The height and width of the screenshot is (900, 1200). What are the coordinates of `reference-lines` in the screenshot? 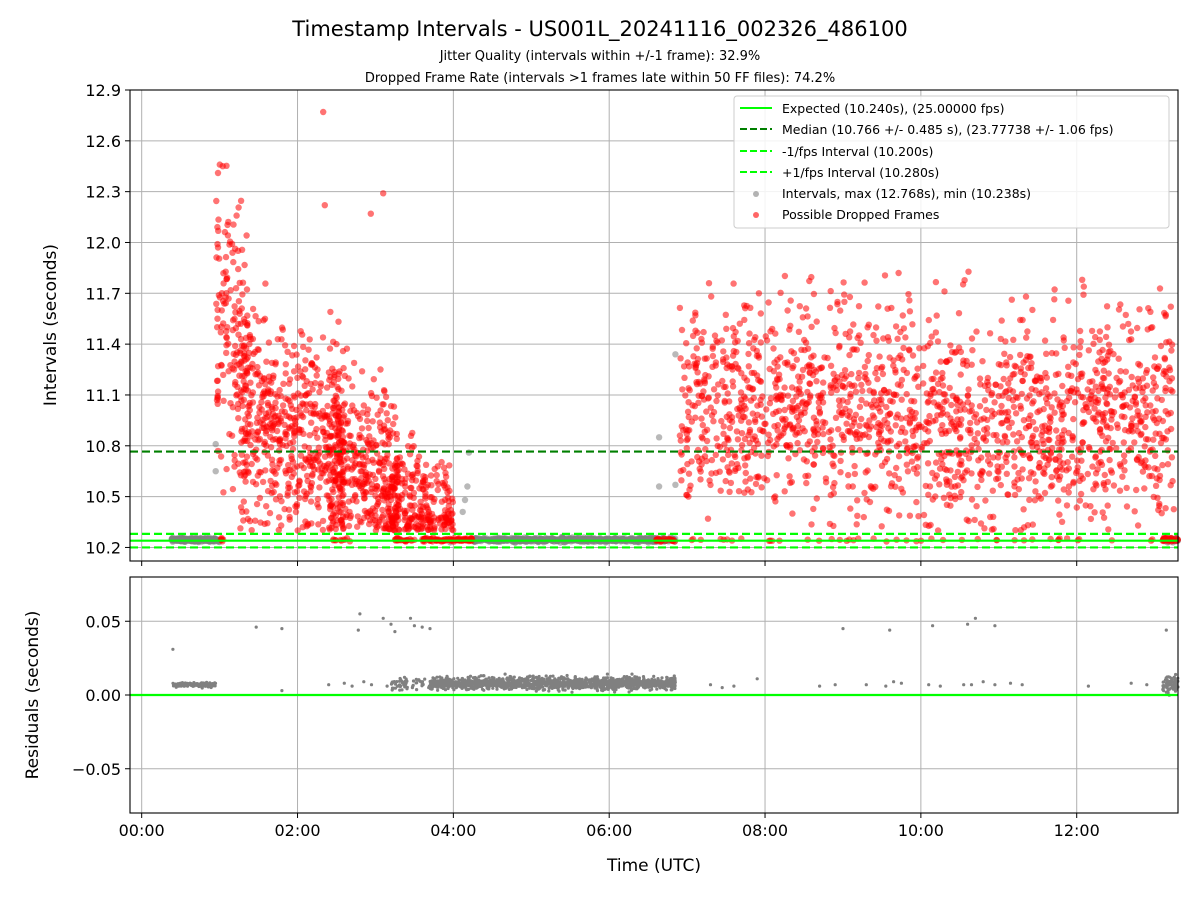 It's located at (654, 499).